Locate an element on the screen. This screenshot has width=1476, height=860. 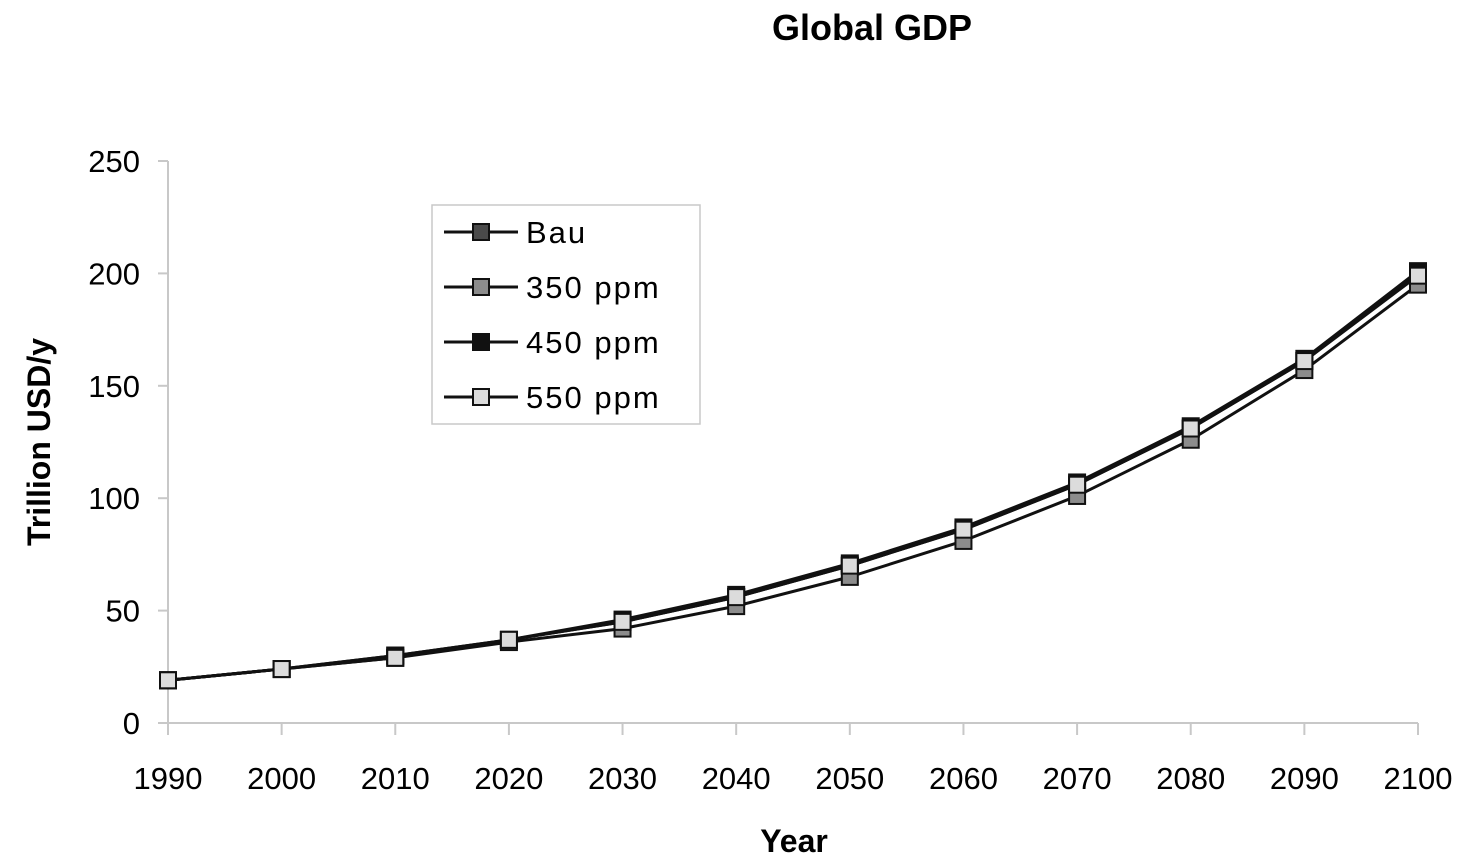
legend-item: 550 ppm is located at coordinates (552, 397).